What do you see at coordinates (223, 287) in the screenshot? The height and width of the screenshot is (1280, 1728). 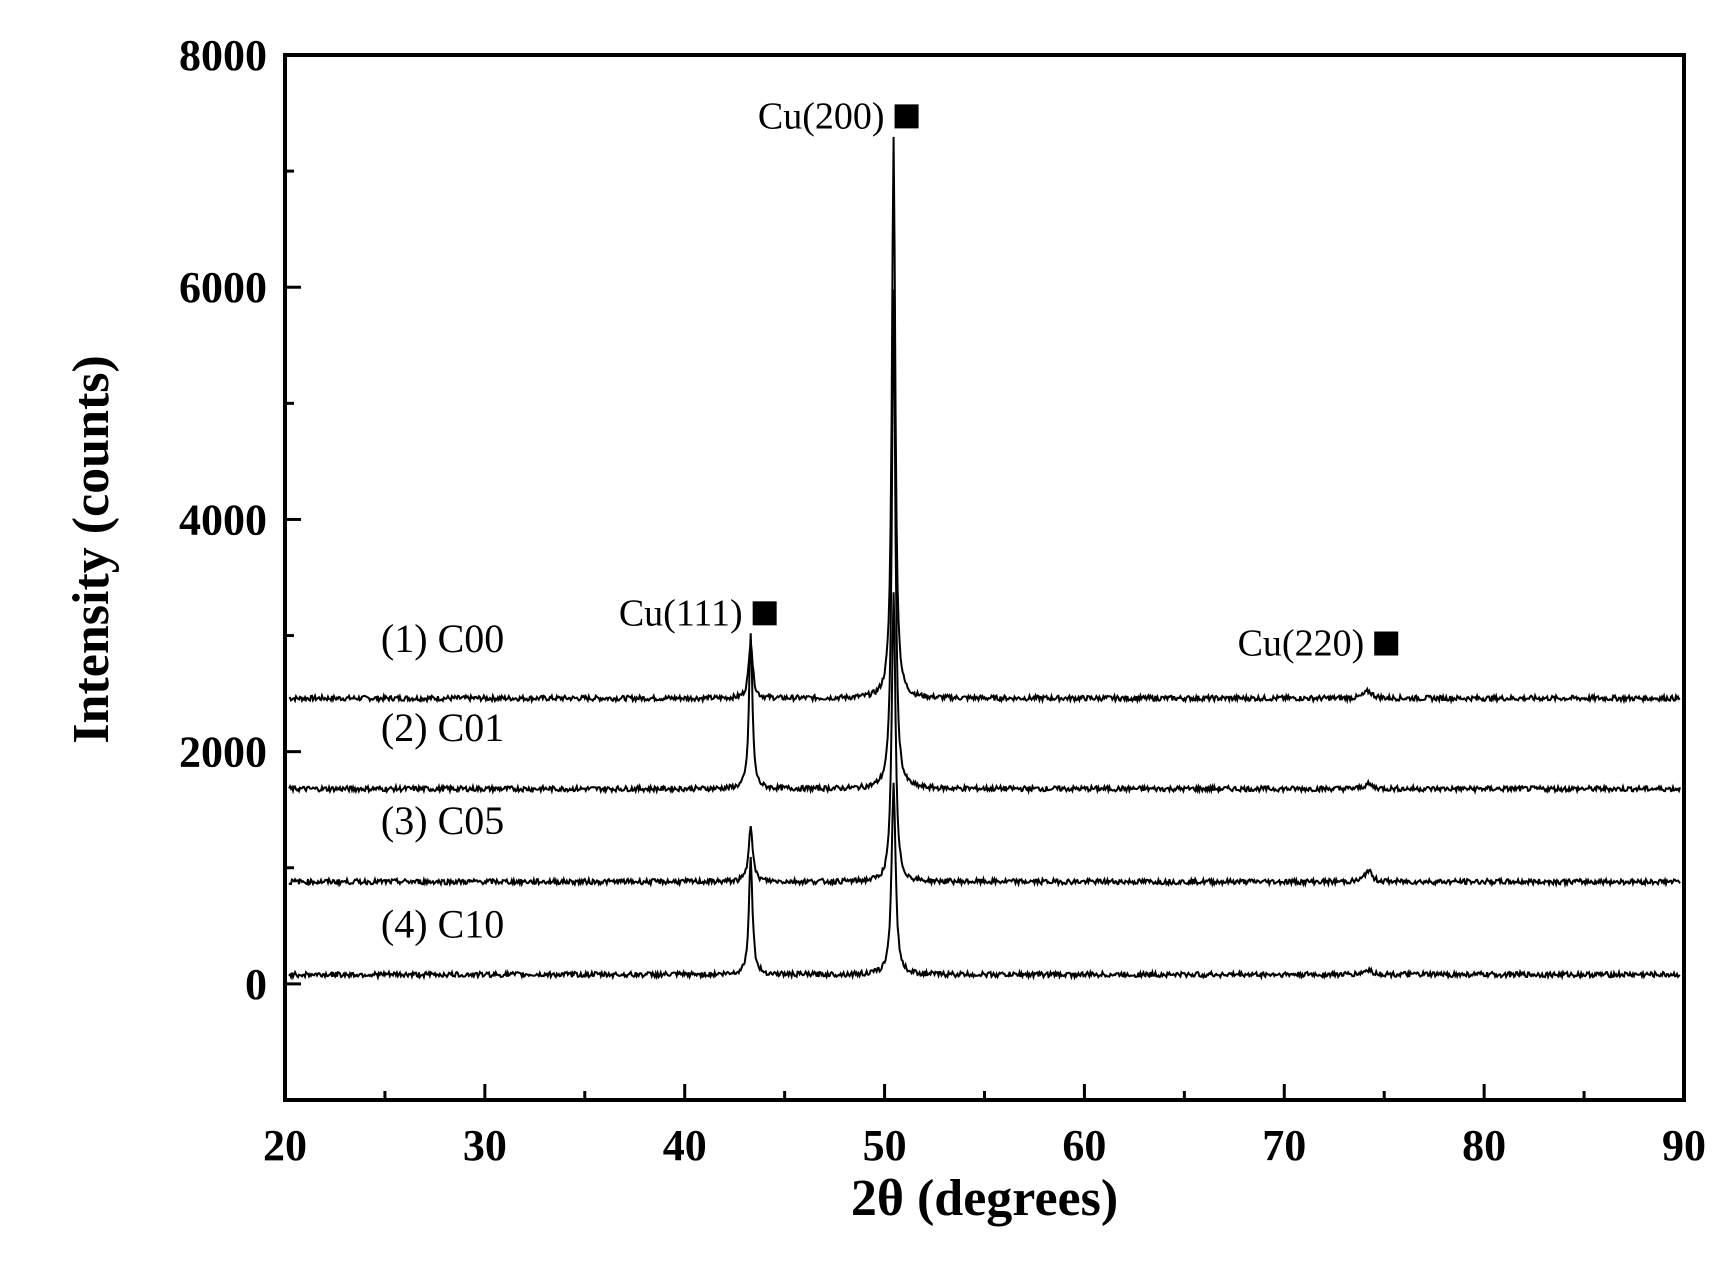 I see `y-tick-label: 6000` at bounding box center [223, 287].